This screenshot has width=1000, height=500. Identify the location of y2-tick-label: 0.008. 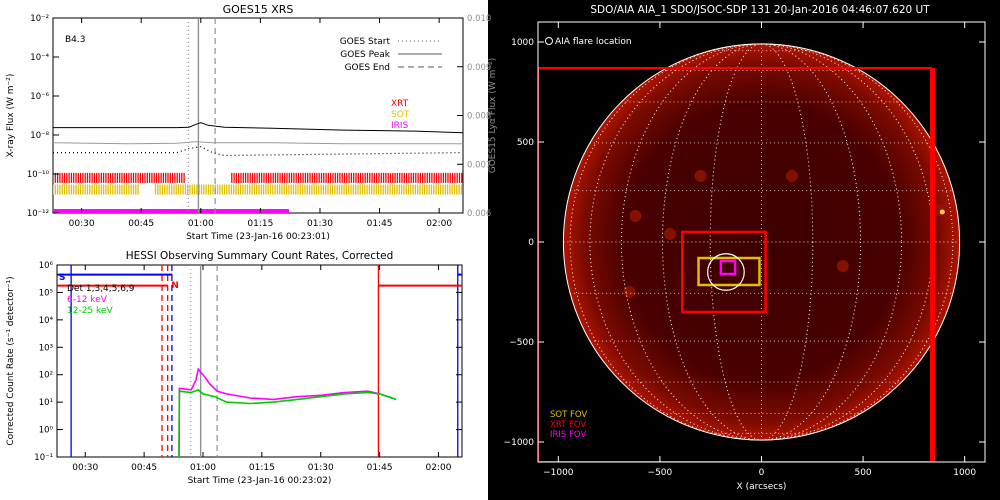
(479, 117).